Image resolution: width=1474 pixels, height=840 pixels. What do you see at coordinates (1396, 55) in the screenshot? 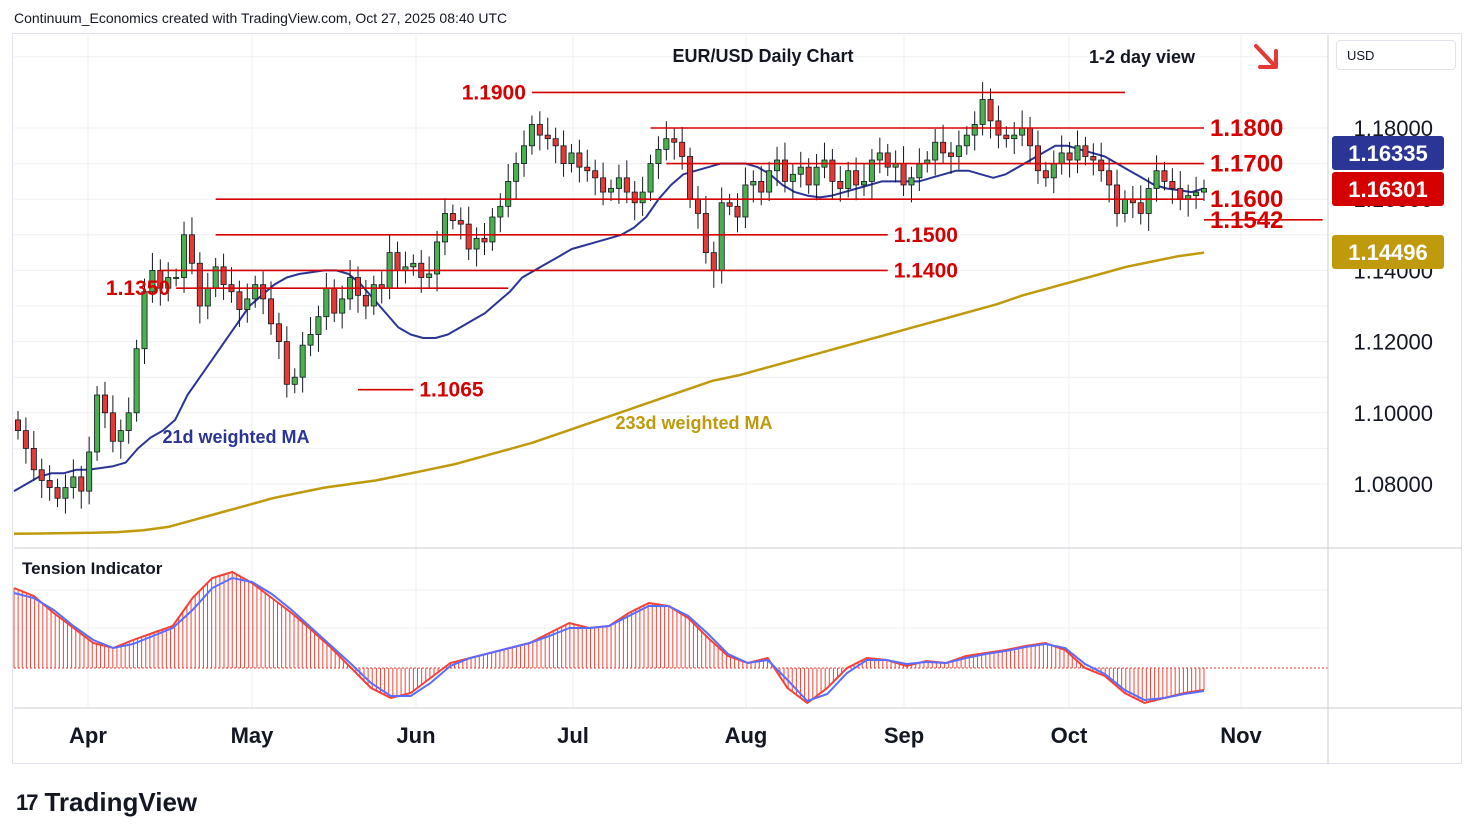
I see `currency-button: USD` at bounding box center [1396, 55].